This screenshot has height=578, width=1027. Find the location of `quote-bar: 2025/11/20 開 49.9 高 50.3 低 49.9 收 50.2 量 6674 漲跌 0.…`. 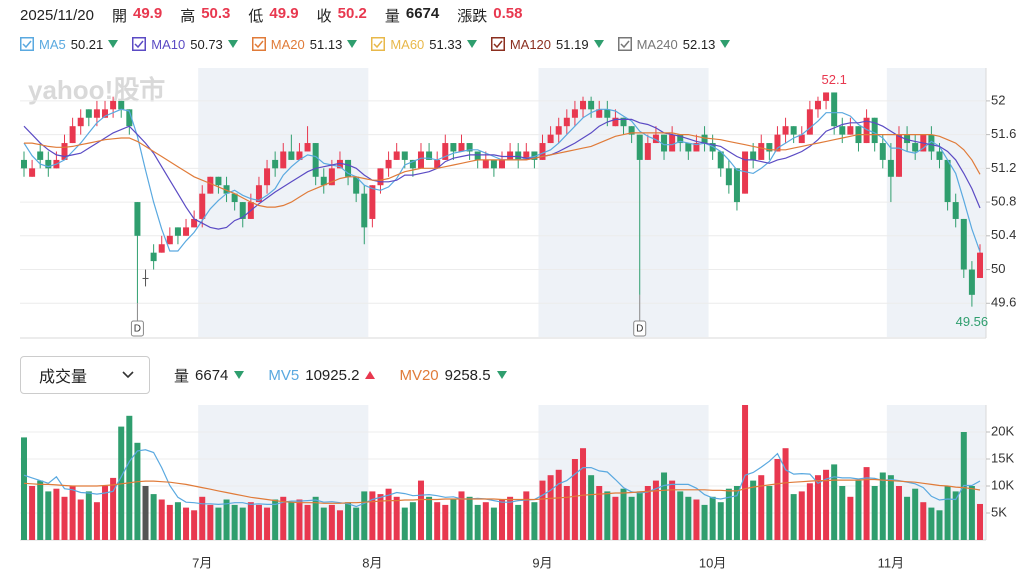

quote-bar: 2025/11/20 開 49.9 高 50.3 低 49.9 收 50.2 量 6674 漲跌 0.… is located at coordinates (271, 15).